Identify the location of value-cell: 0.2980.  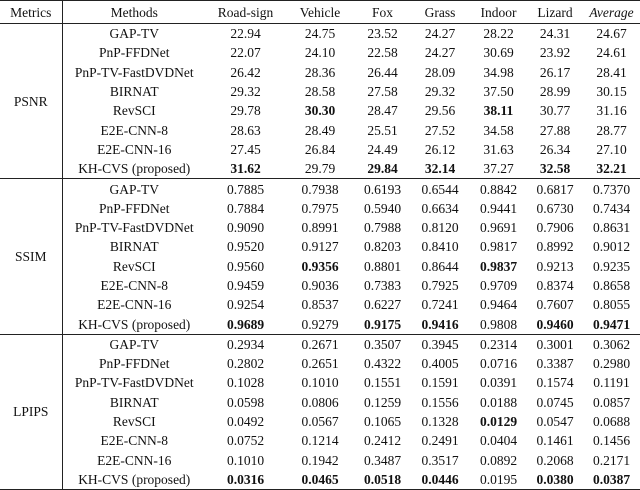
(611, 364).